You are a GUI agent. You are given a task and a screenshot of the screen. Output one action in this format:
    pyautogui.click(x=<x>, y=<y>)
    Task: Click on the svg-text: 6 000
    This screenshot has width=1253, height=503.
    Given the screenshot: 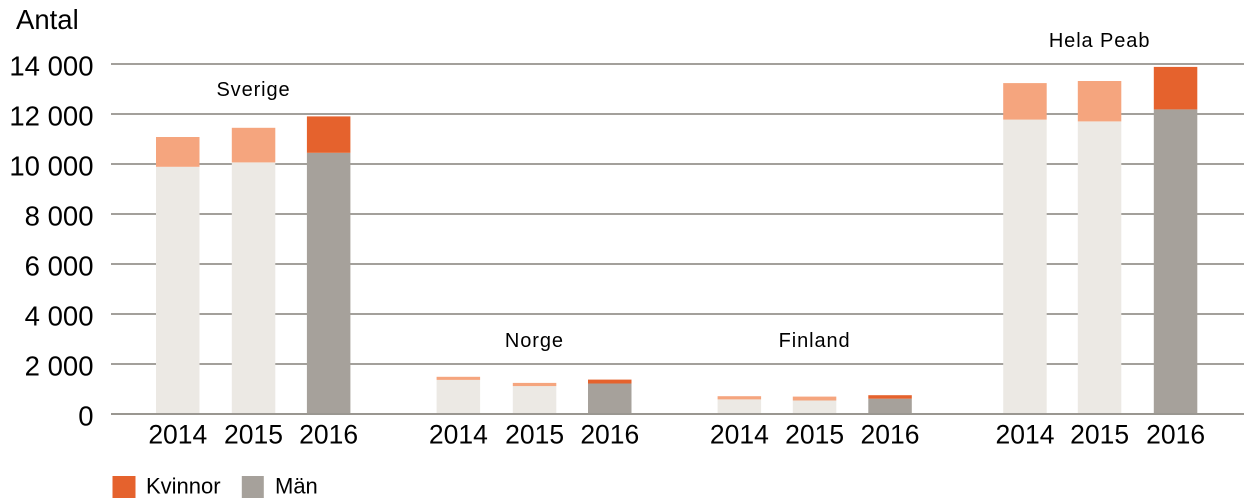 What is the action you would take?
    pyautogui.click(x=59, y=266)
    